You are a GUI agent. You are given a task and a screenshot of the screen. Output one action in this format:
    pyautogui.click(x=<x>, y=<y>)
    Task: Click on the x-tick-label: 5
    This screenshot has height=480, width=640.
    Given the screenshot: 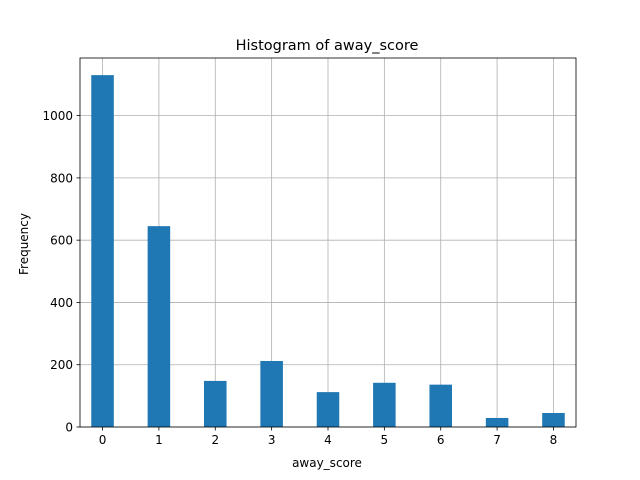 What is the action you would take?
    pyautogui.click(x=385, y=440)
    